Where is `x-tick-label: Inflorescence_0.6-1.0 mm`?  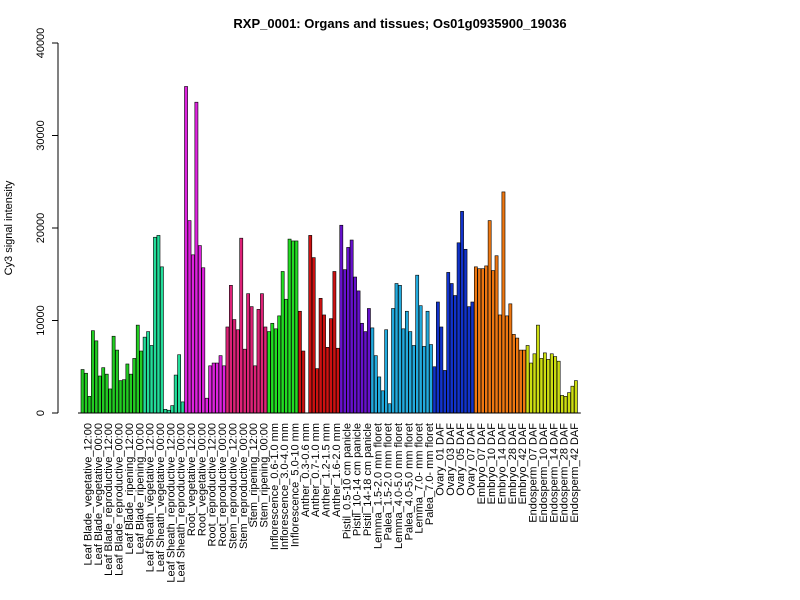
x-tick-label: Inflorescence_0.6-1.0 mm is located at coordinates (275, 486).